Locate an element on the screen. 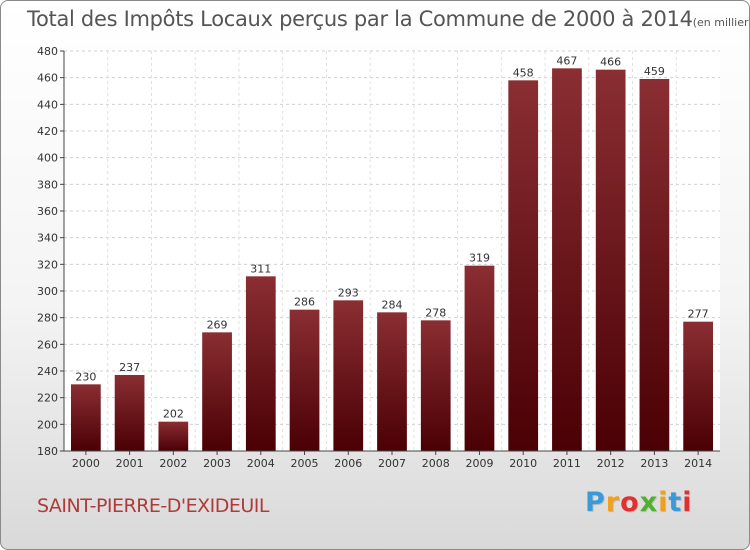 The image size is (750, 550). x-tick-label: 2010 is located at coordinates (523, 463).